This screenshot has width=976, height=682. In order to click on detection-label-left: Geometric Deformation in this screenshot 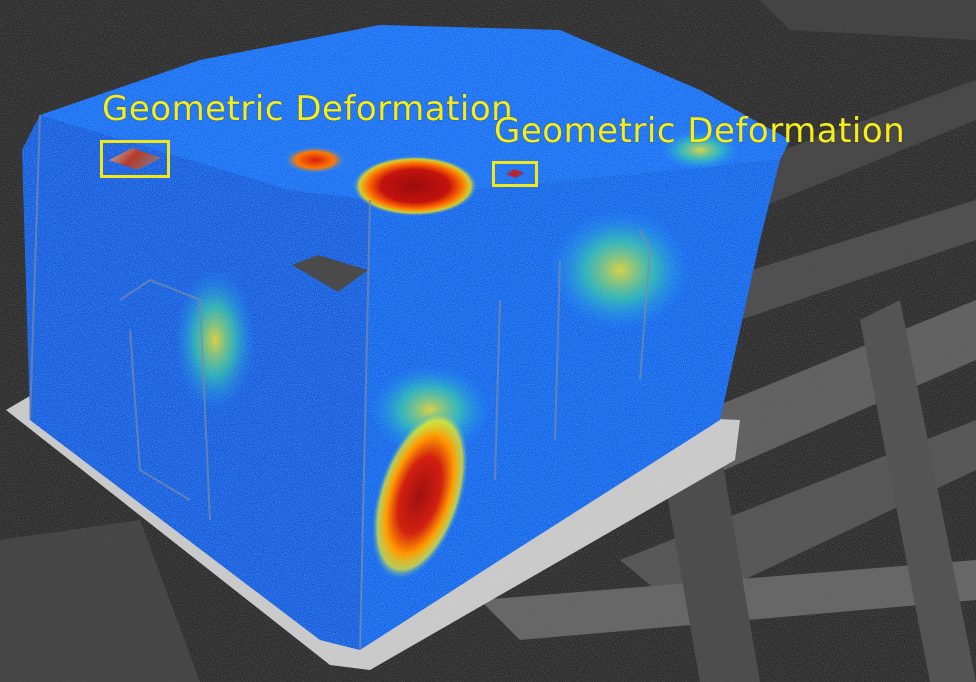, I will do `click(308, 109)`.